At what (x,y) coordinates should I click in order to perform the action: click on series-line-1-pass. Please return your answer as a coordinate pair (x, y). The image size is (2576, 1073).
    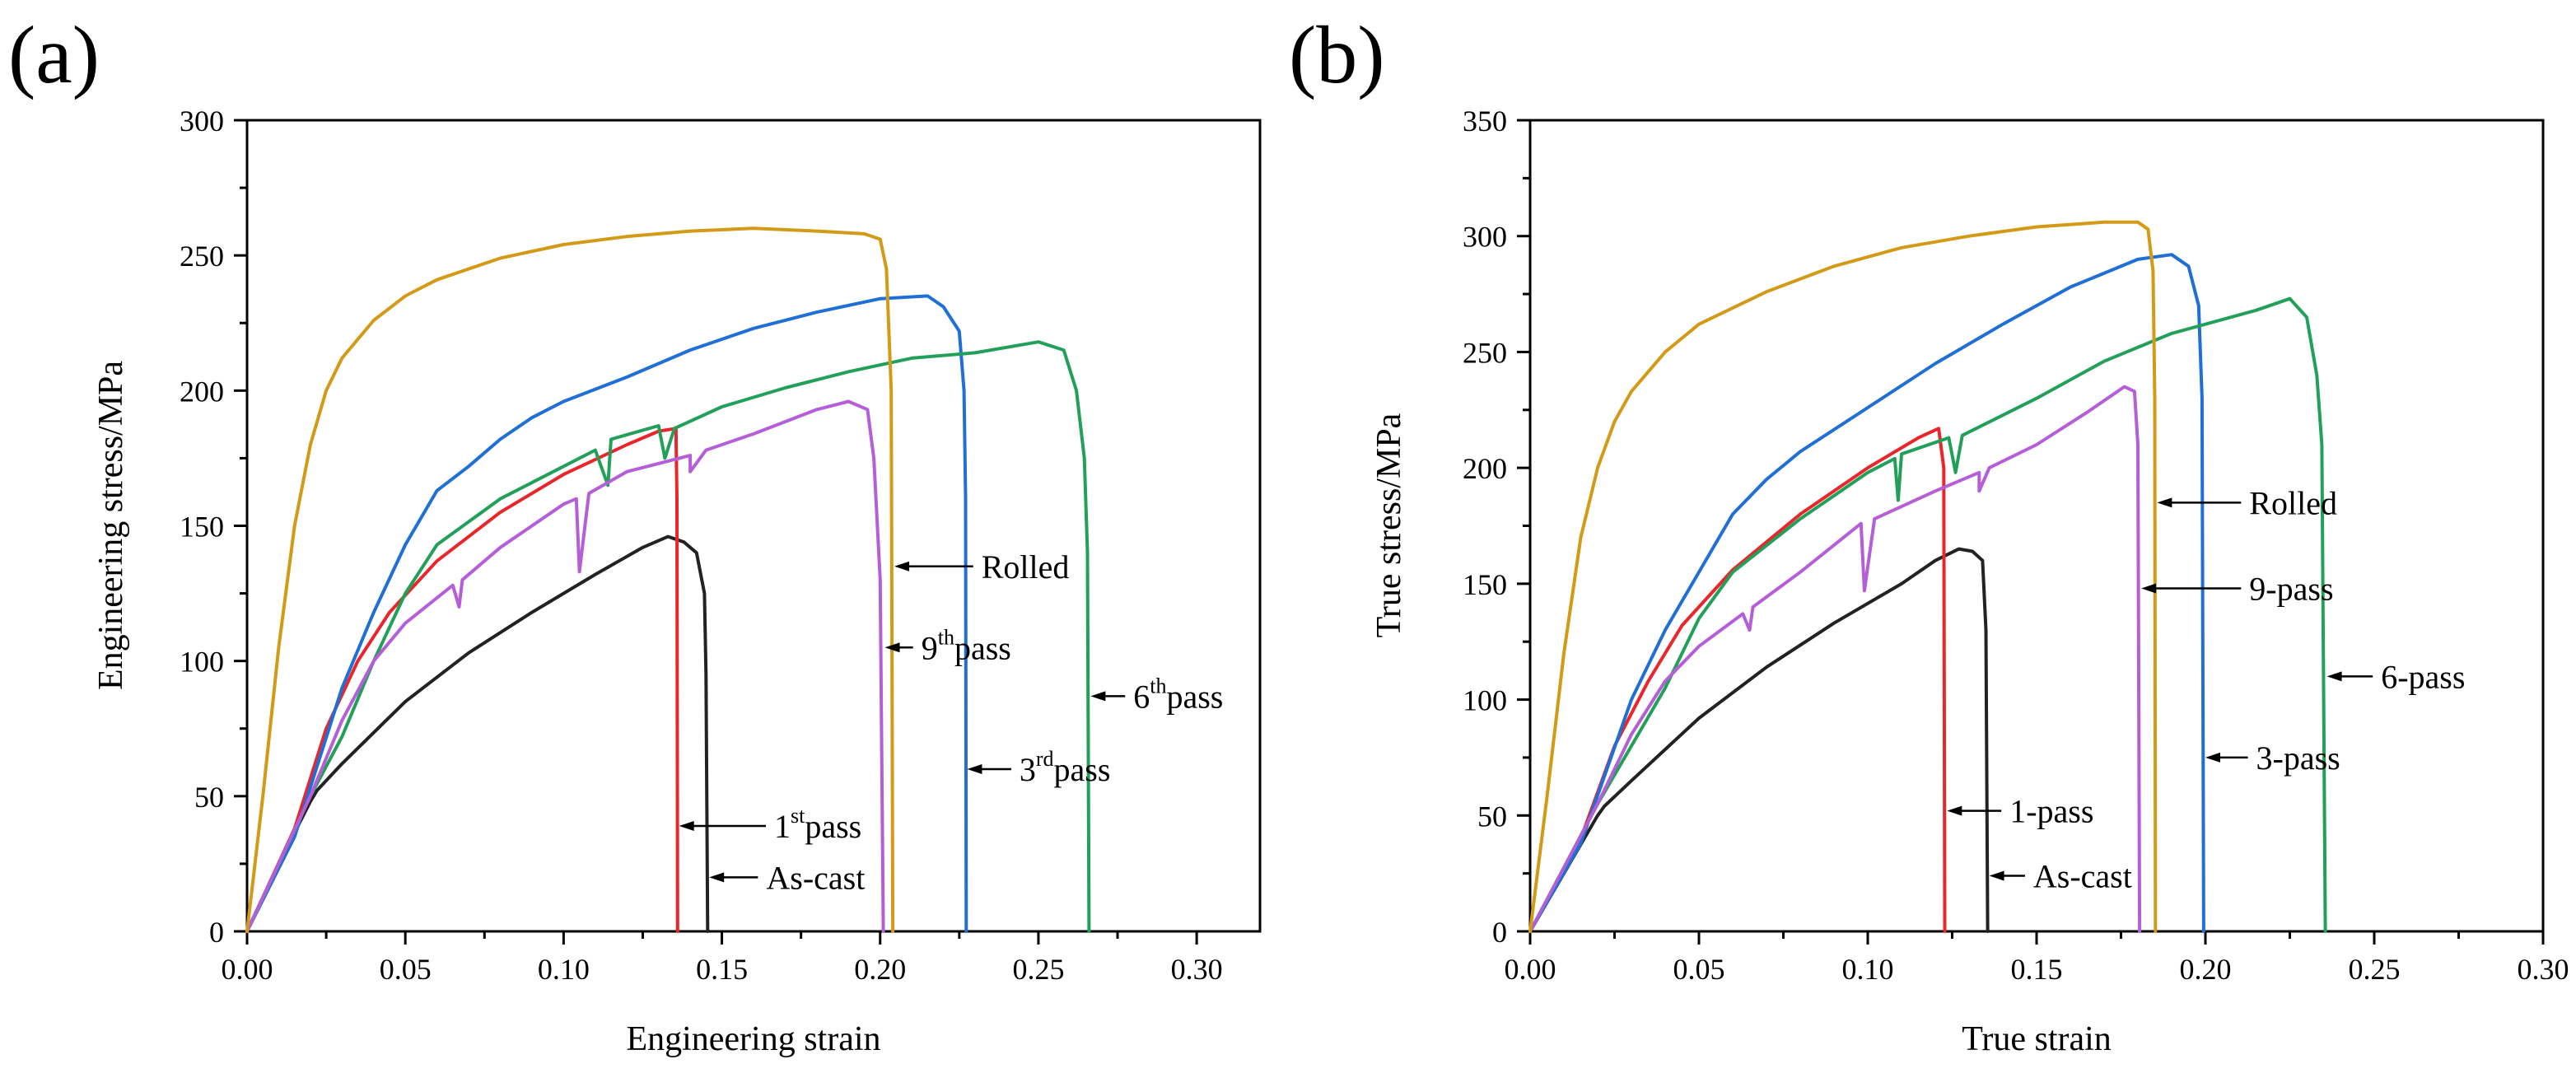
    Looking at the image, I should click on (1737, 680).